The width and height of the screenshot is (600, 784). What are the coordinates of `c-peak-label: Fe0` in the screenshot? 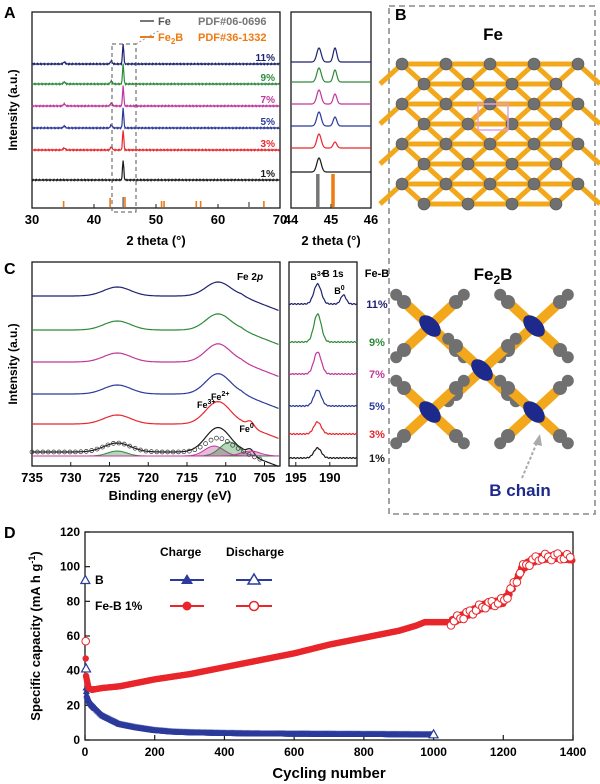 It's located at (246, 428).